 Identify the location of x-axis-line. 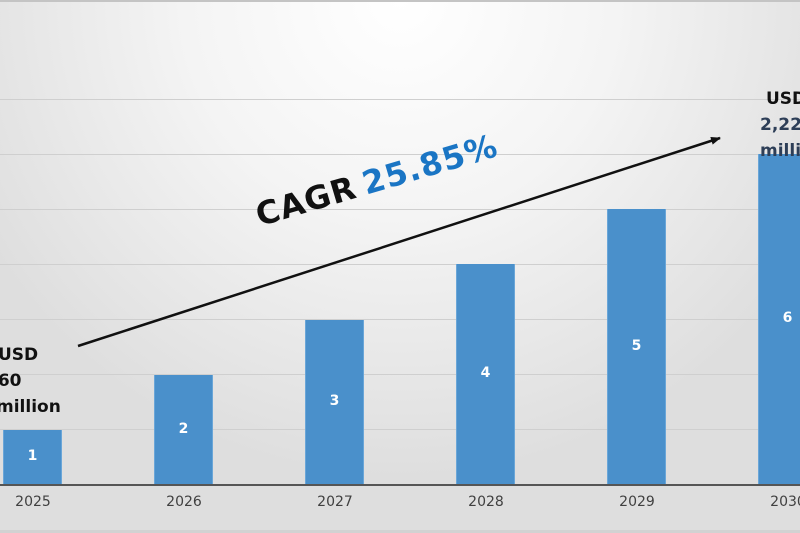
(400, 485).